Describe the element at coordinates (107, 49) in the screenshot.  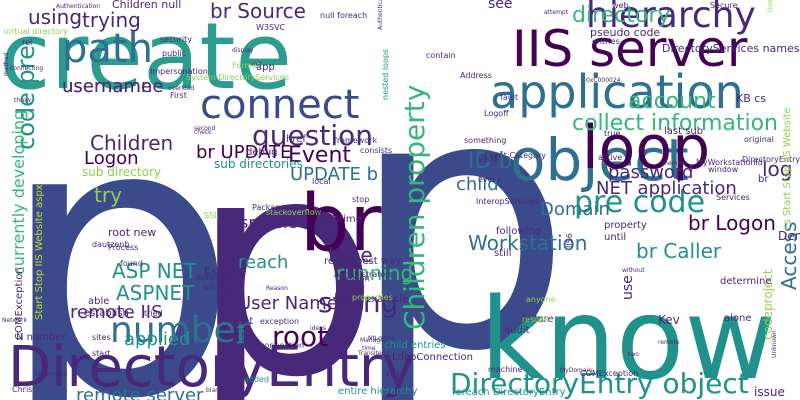
I see `cloud-word: path` at that location.